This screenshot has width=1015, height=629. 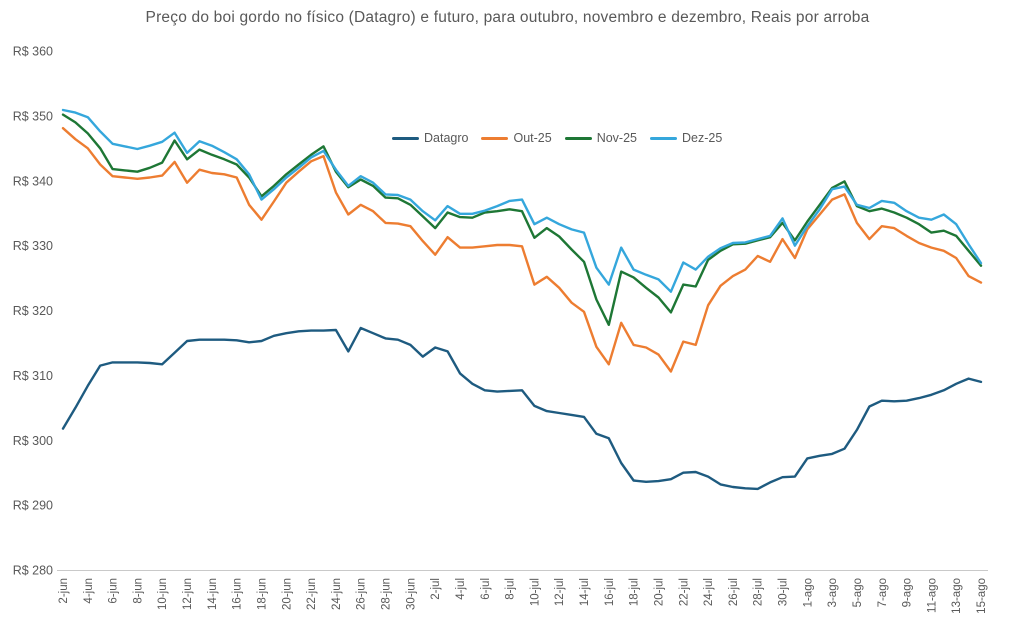 I want to click on legend-item-out-25: Out-25, so click(x=516, y=138).